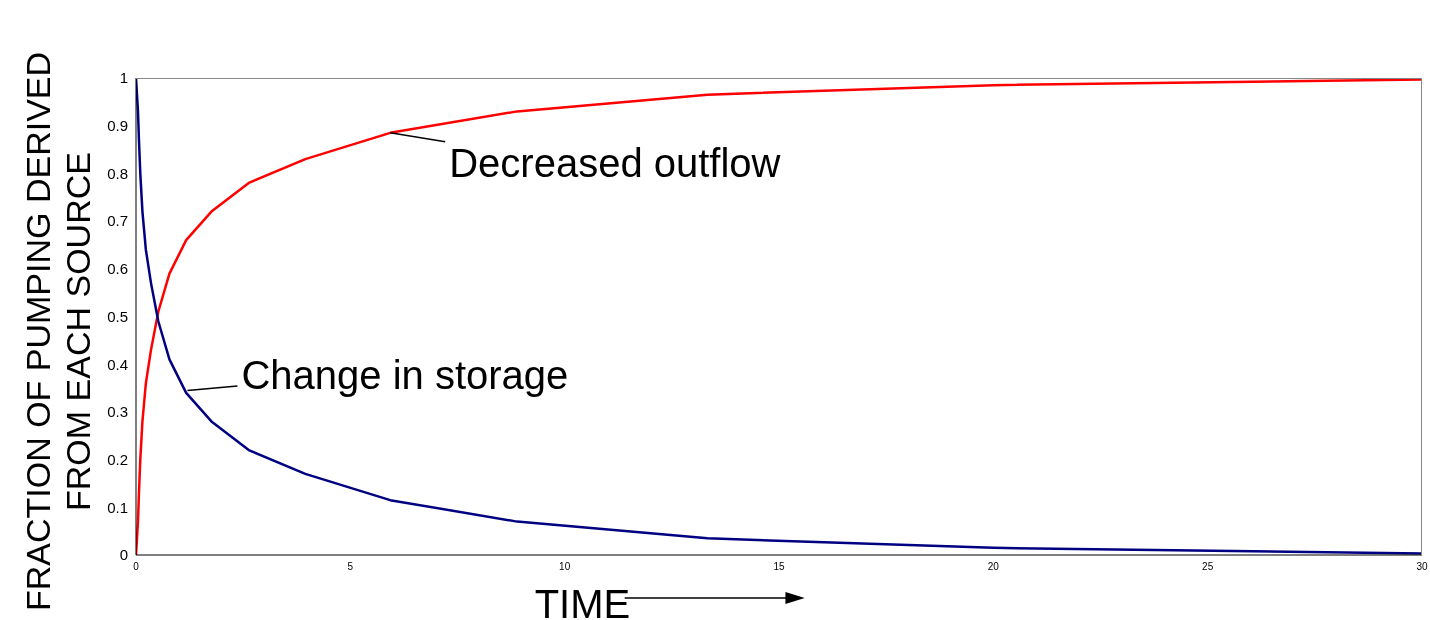 This screenshot has width=1430, height=620. What do you see at coordinates (58, 331) in the screenshot?
I see `y-axis-title: FRACTION OF PUMPING DERIVED FROM EACH SOURCE` at bounding box center [58, 331].